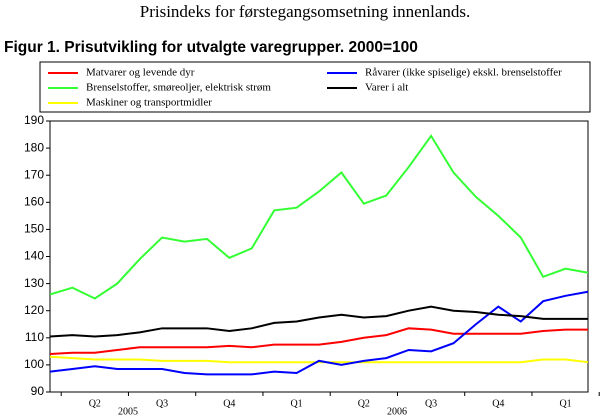  I want to click on legend-label: Maskiner og transportmidler, so click(149, 103).